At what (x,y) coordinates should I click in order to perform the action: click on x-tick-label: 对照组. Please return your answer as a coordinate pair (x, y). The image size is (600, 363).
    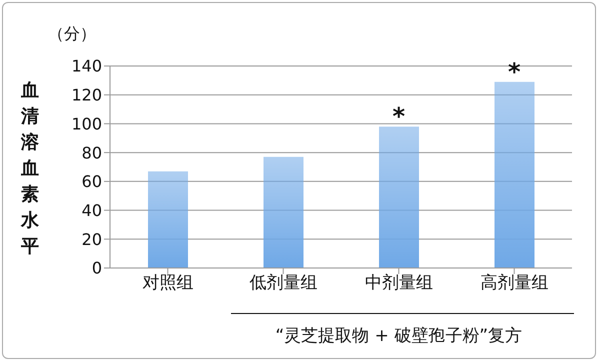
    Looking at the image, I should click on (168, 283).